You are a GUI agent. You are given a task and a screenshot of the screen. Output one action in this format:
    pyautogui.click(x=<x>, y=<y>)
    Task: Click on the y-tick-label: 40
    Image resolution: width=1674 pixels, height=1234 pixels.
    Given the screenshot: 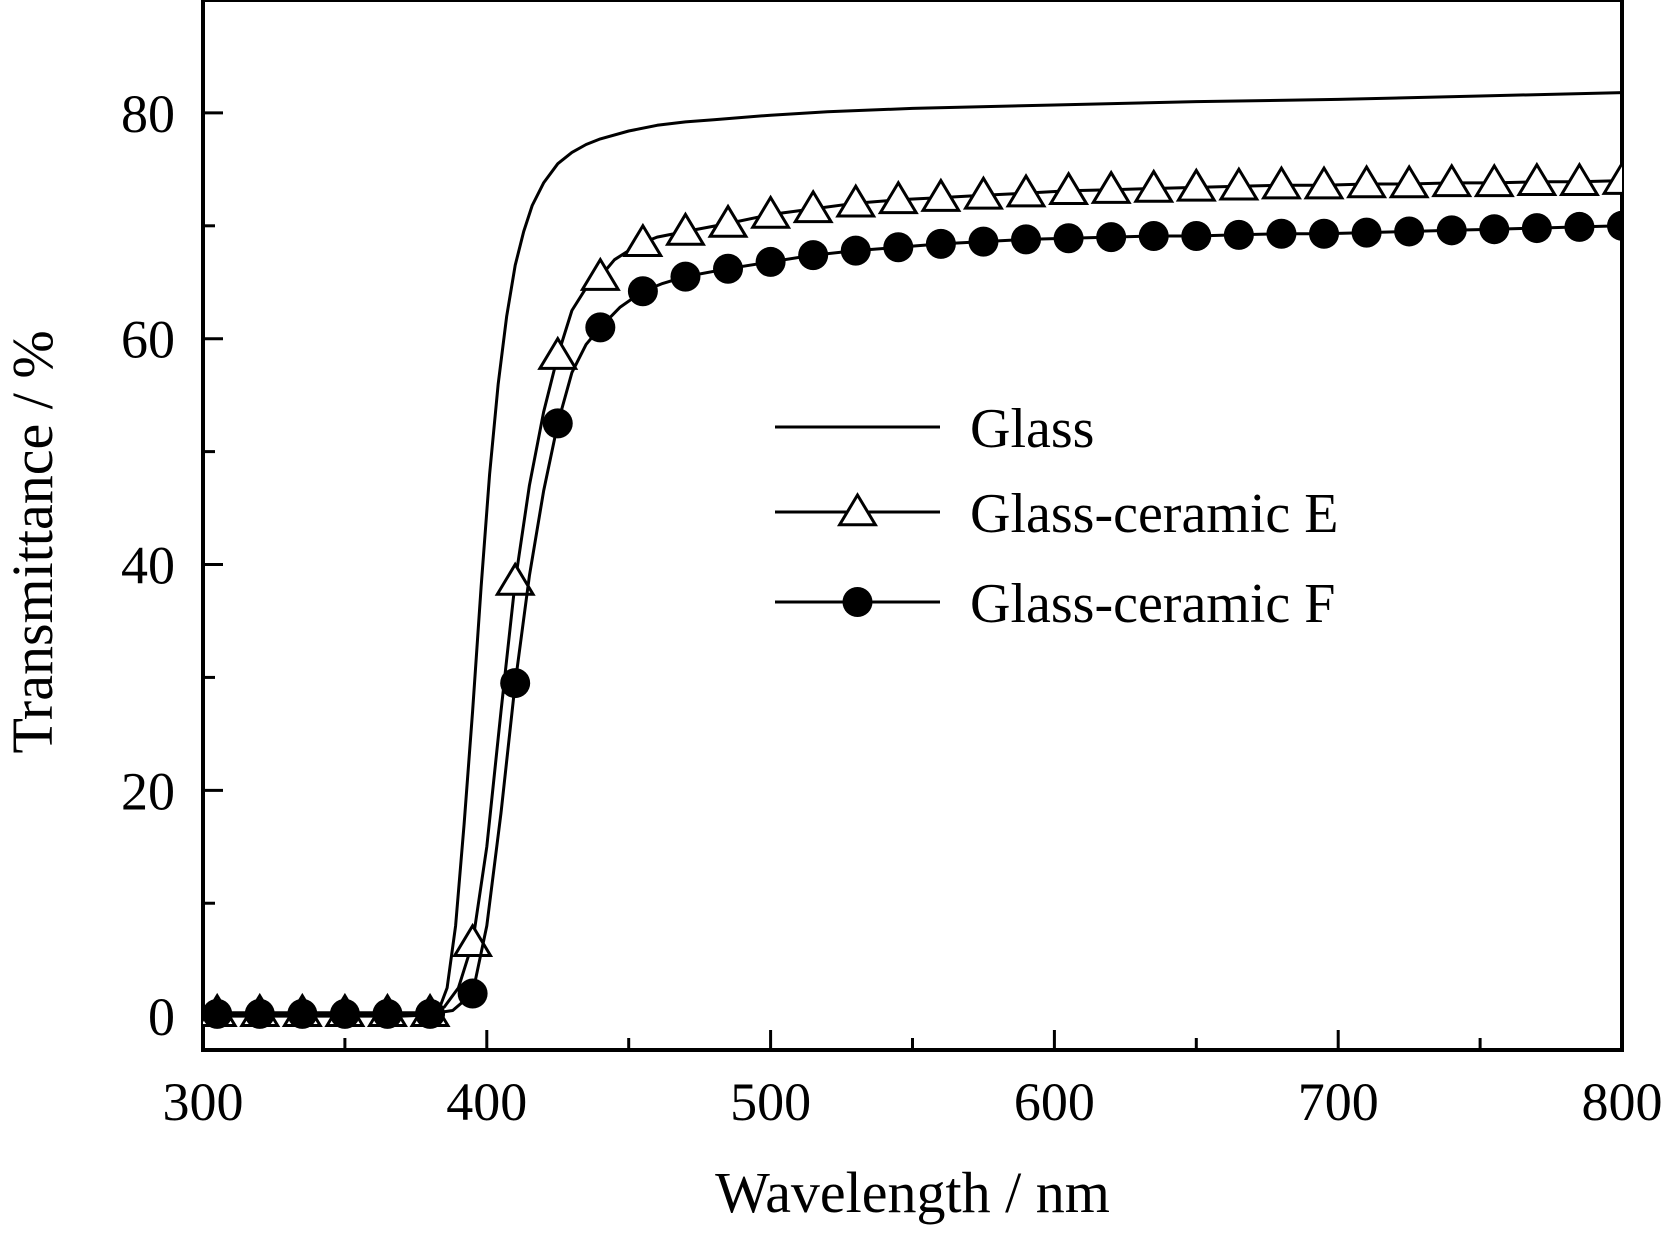 What is the action you would take?
    pyautogui.click(x=148, y=566)
    